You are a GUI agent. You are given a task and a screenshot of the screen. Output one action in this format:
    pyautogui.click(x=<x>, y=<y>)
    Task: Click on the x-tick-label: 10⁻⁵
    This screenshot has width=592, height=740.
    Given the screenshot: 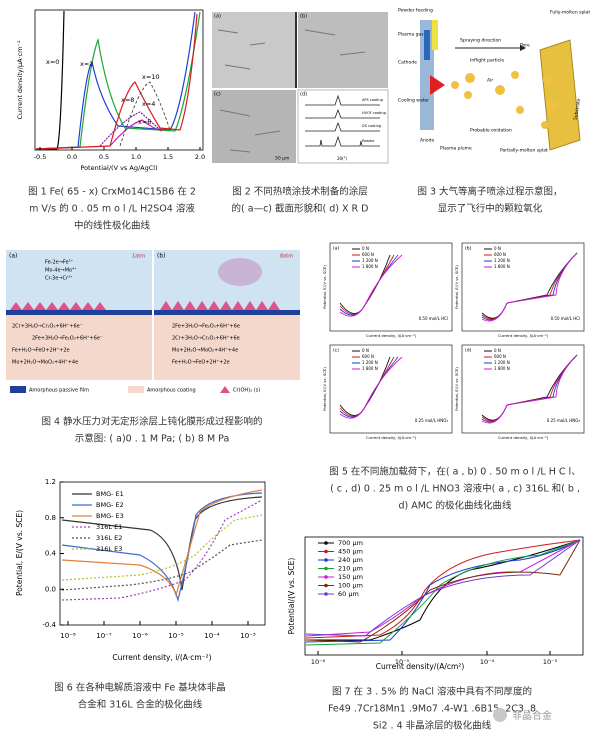 What is the action you would take?
    pyautogui.click(x=176, y=636)
    